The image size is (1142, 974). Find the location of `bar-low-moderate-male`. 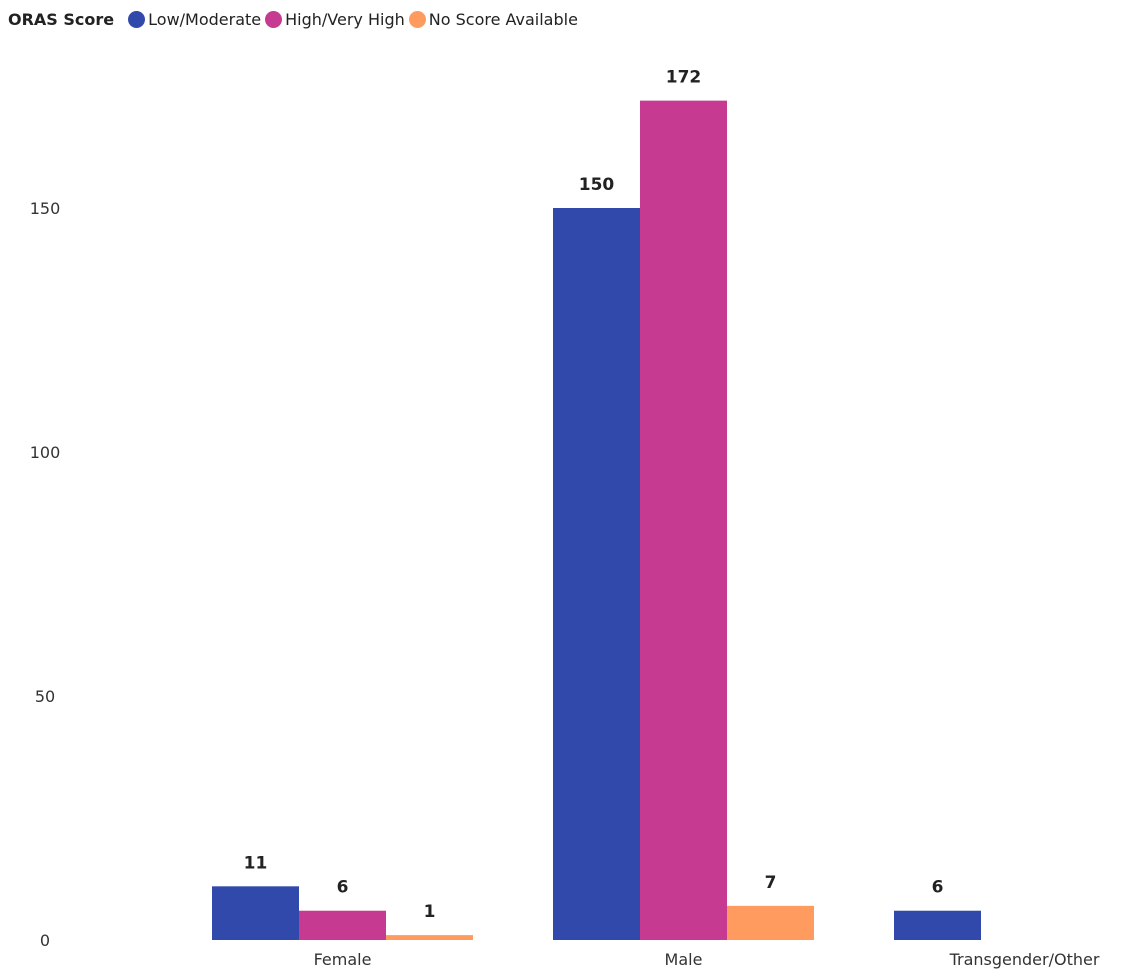

bar-low-moderate-male is located at coordinates (596, 574).